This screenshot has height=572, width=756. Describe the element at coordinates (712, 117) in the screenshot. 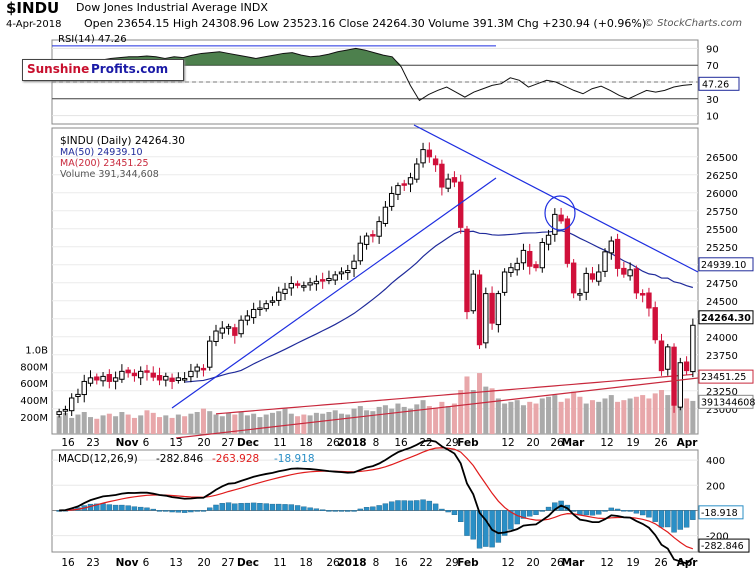

I see `rsi-tick-label: 10` at that location.